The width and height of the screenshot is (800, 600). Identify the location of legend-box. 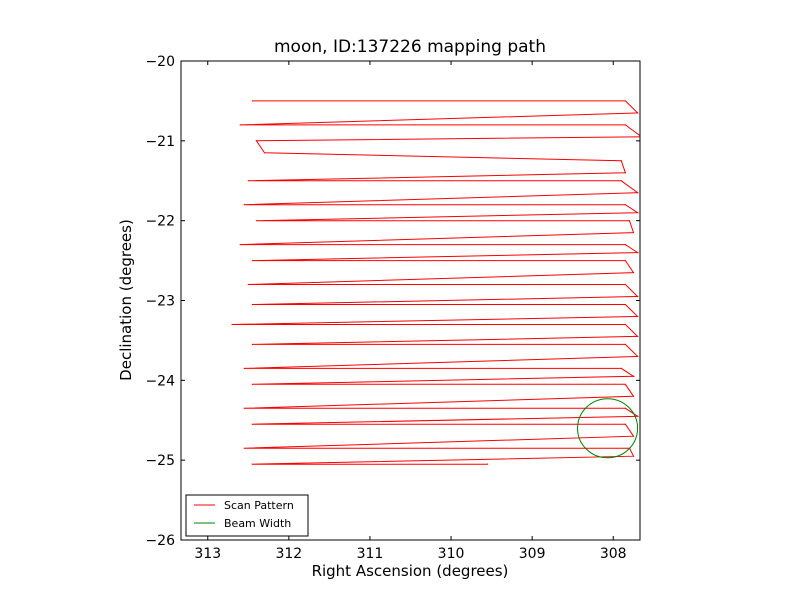
(247, 515).